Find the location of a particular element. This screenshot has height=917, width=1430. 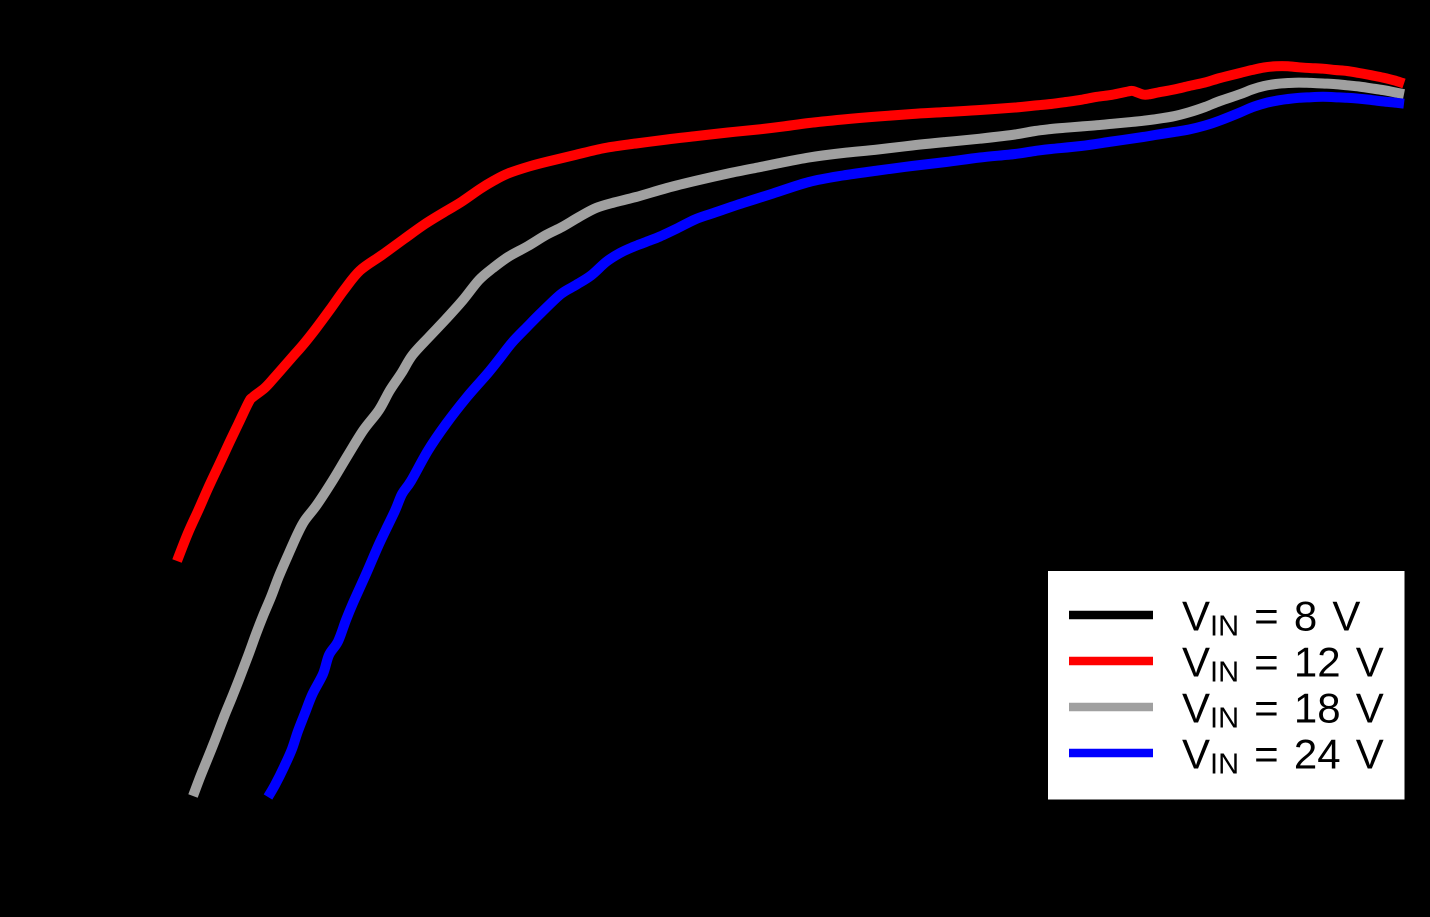

svg-text: VIN = 18 V is located at coordinates (1283, 709).